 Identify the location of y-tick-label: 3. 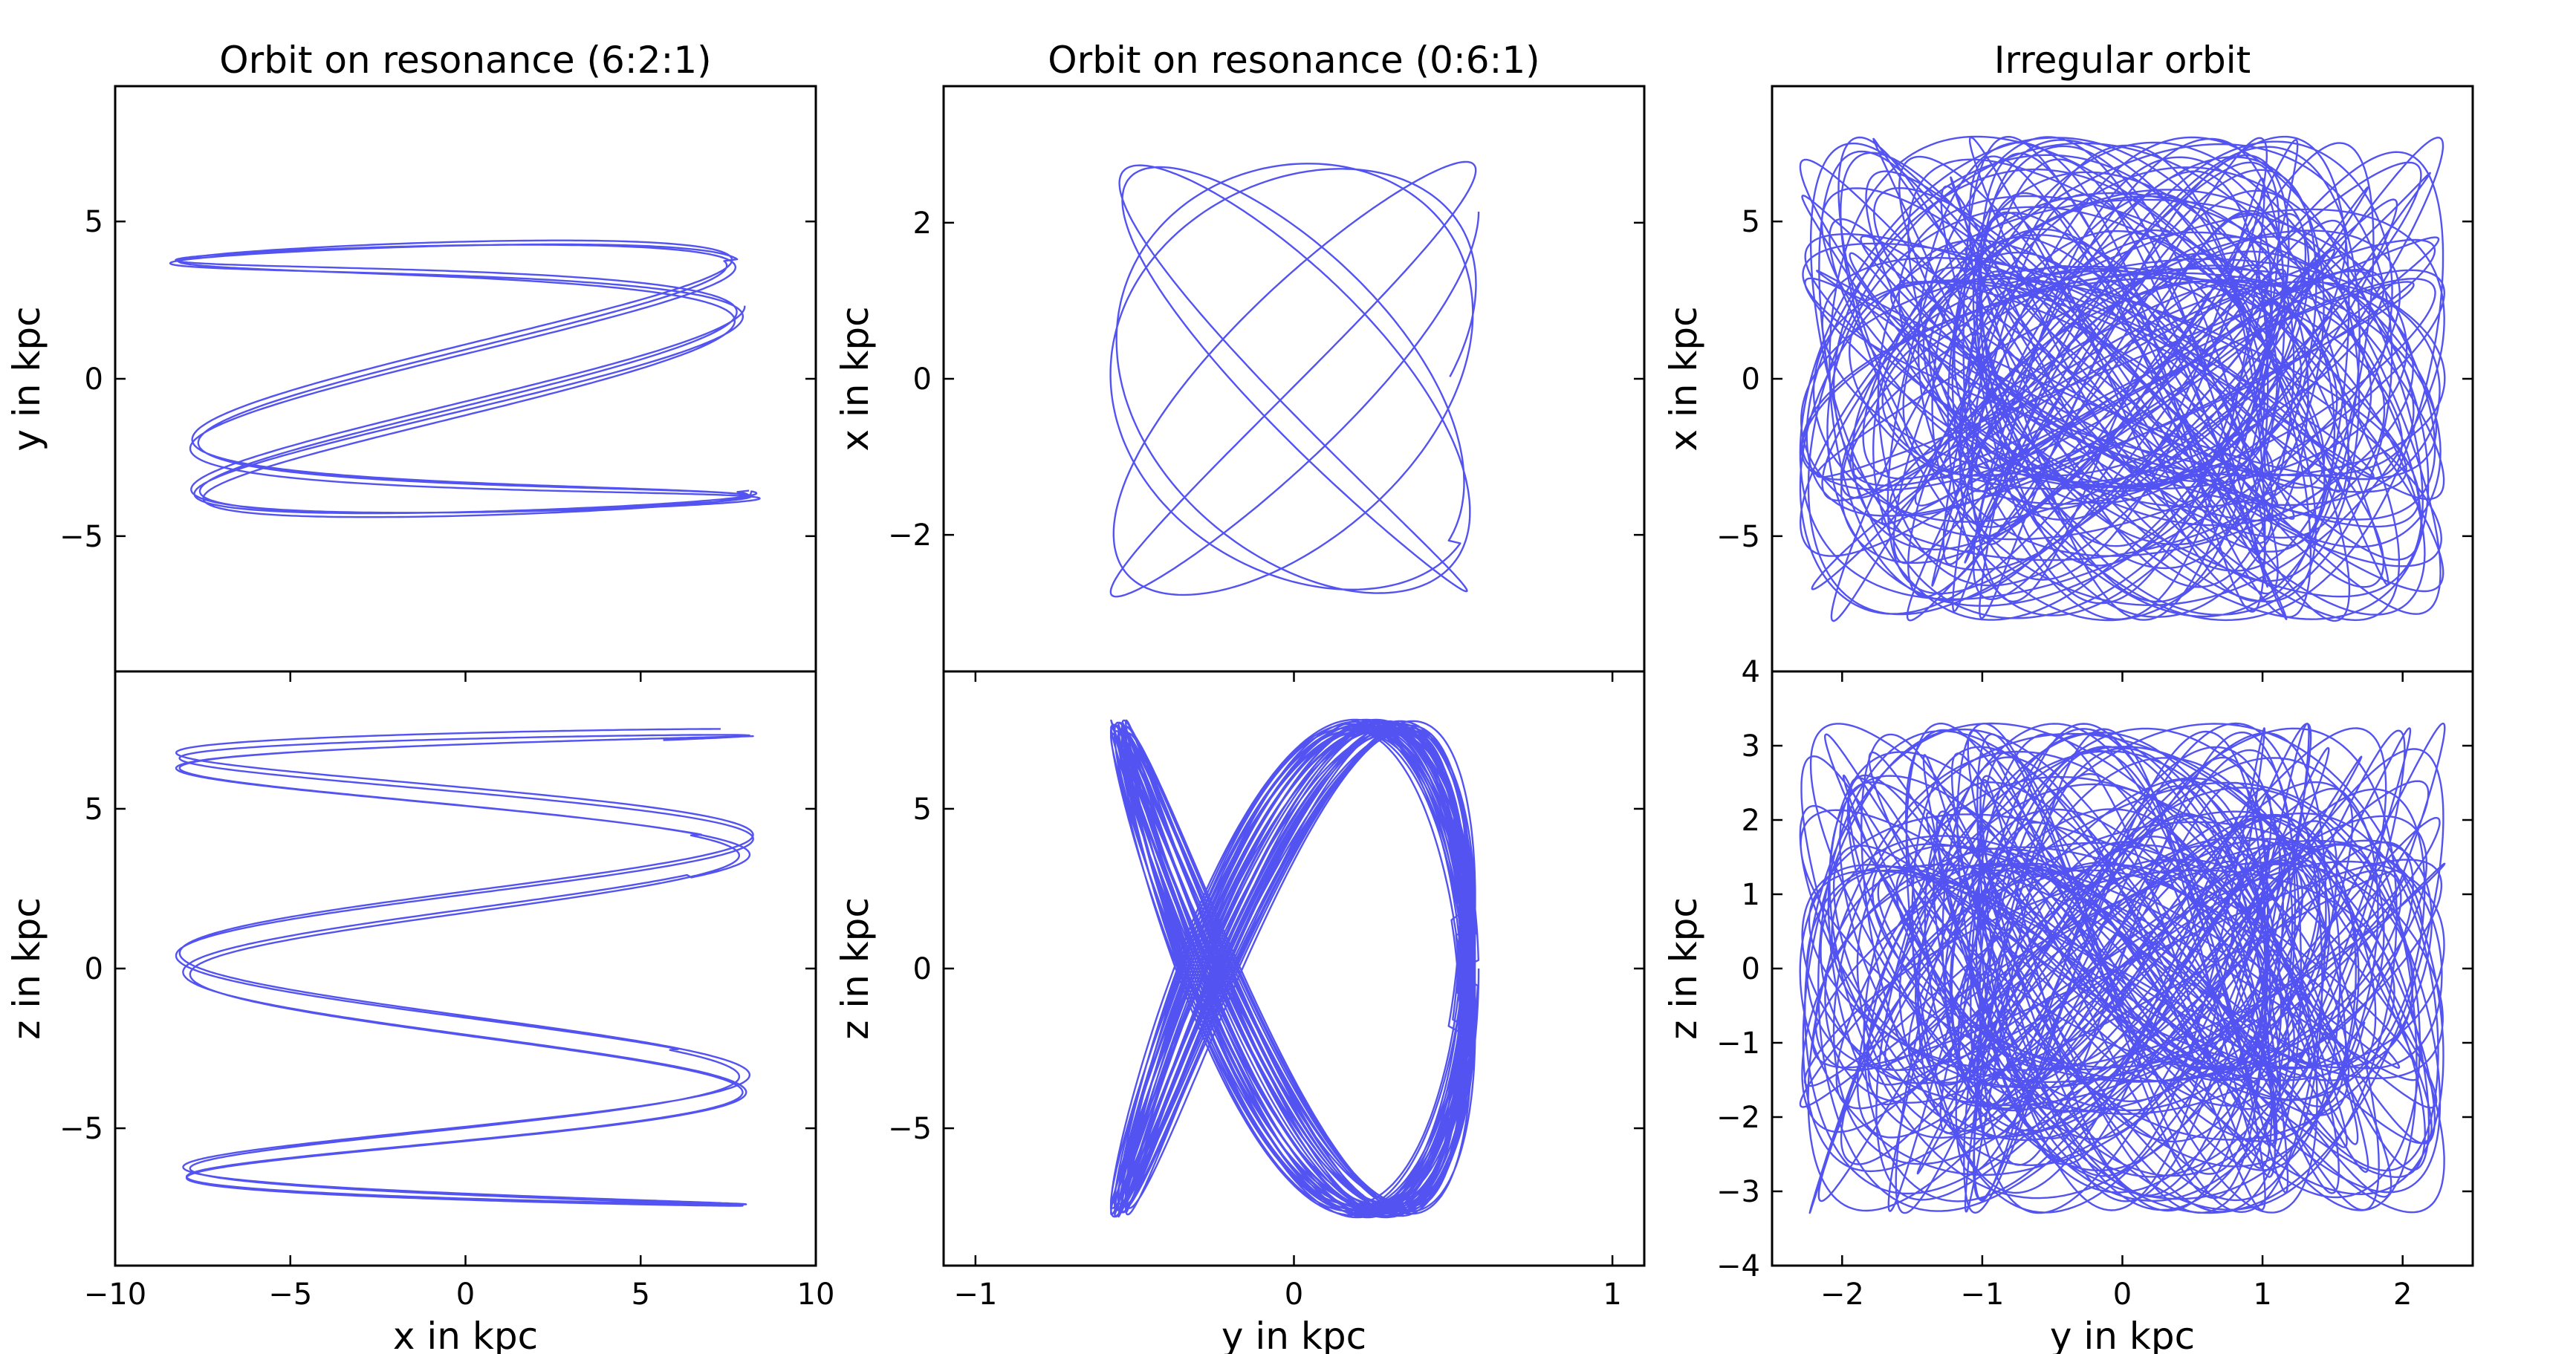
(1751, 746).